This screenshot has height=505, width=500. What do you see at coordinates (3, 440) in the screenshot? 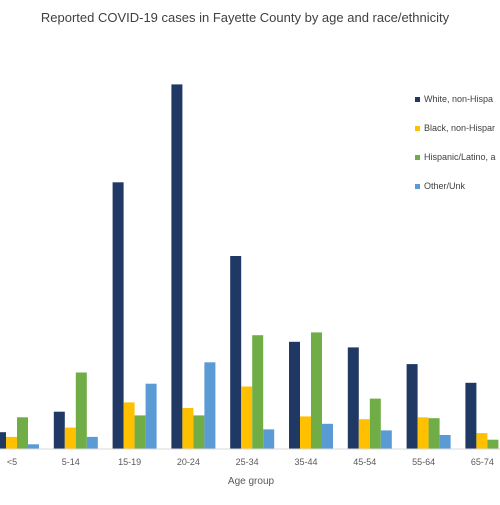
I see `bar-white-non-hispa--5` at bounding box center [3, 440].